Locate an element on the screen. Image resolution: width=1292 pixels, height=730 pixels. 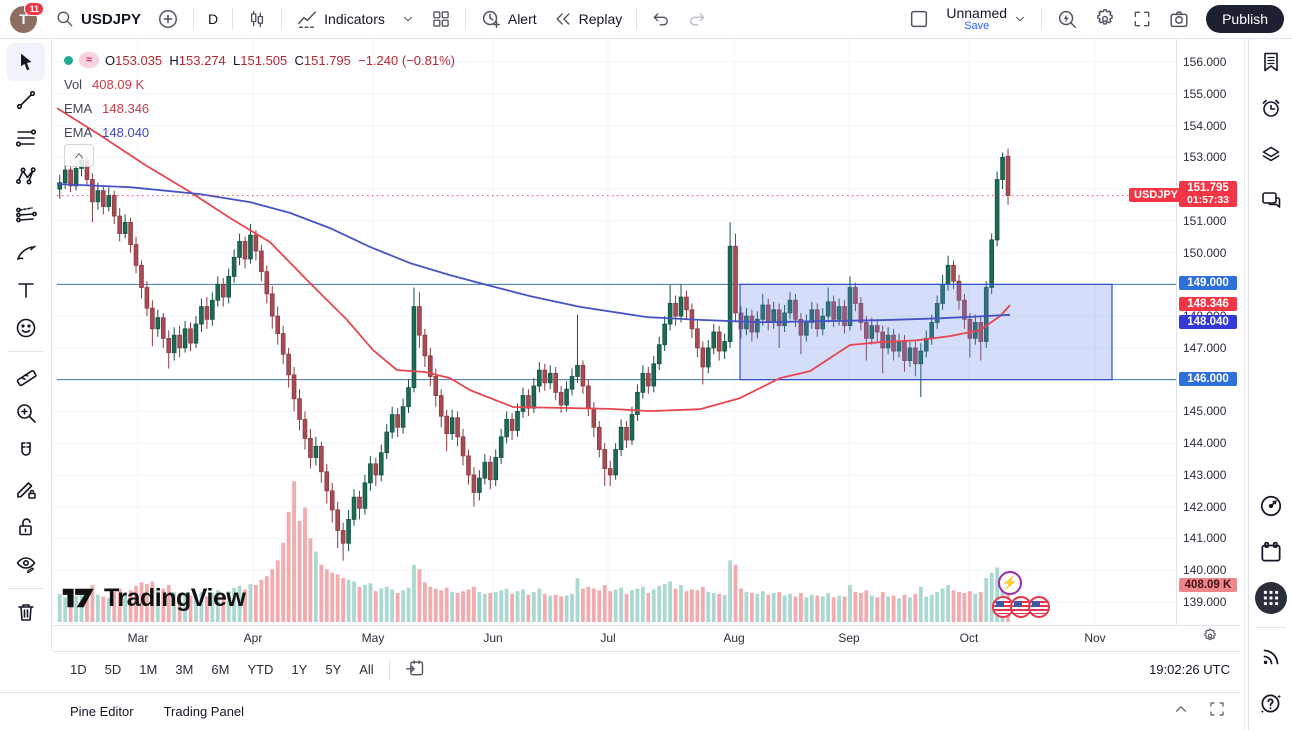
price-tick: 154.000 is located at coordinates (1205, 125).